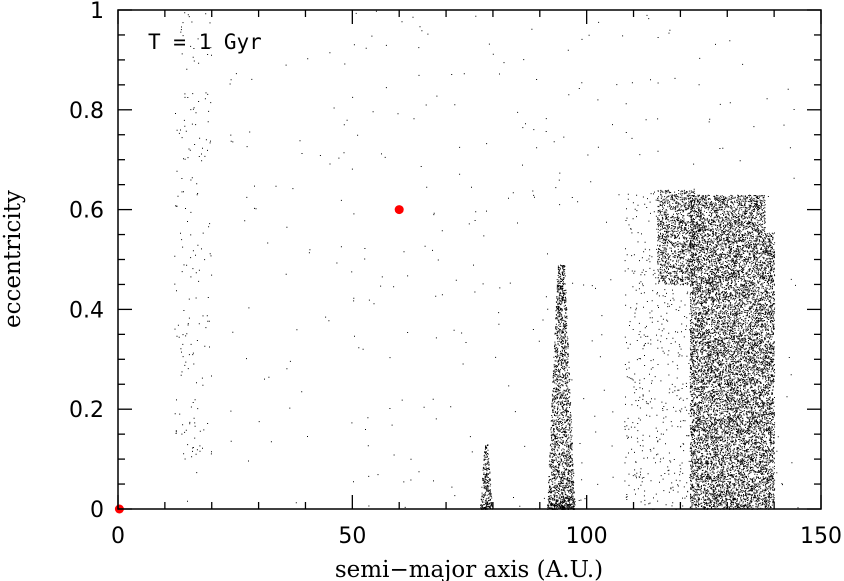  What do you see at coordinates (86, 410) in the screenshot?
I see `y-tick-label: 0.2` at bounding box center [86, 410].